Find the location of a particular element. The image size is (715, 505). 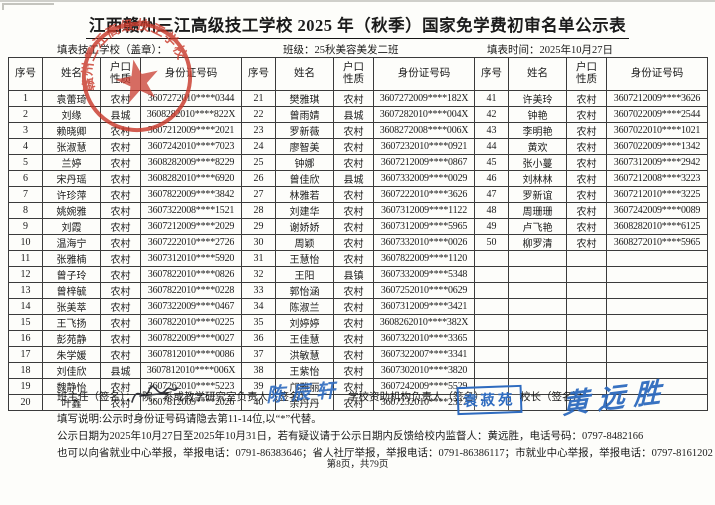

name-cell: 王阳 is located at coordinates (304, 274).